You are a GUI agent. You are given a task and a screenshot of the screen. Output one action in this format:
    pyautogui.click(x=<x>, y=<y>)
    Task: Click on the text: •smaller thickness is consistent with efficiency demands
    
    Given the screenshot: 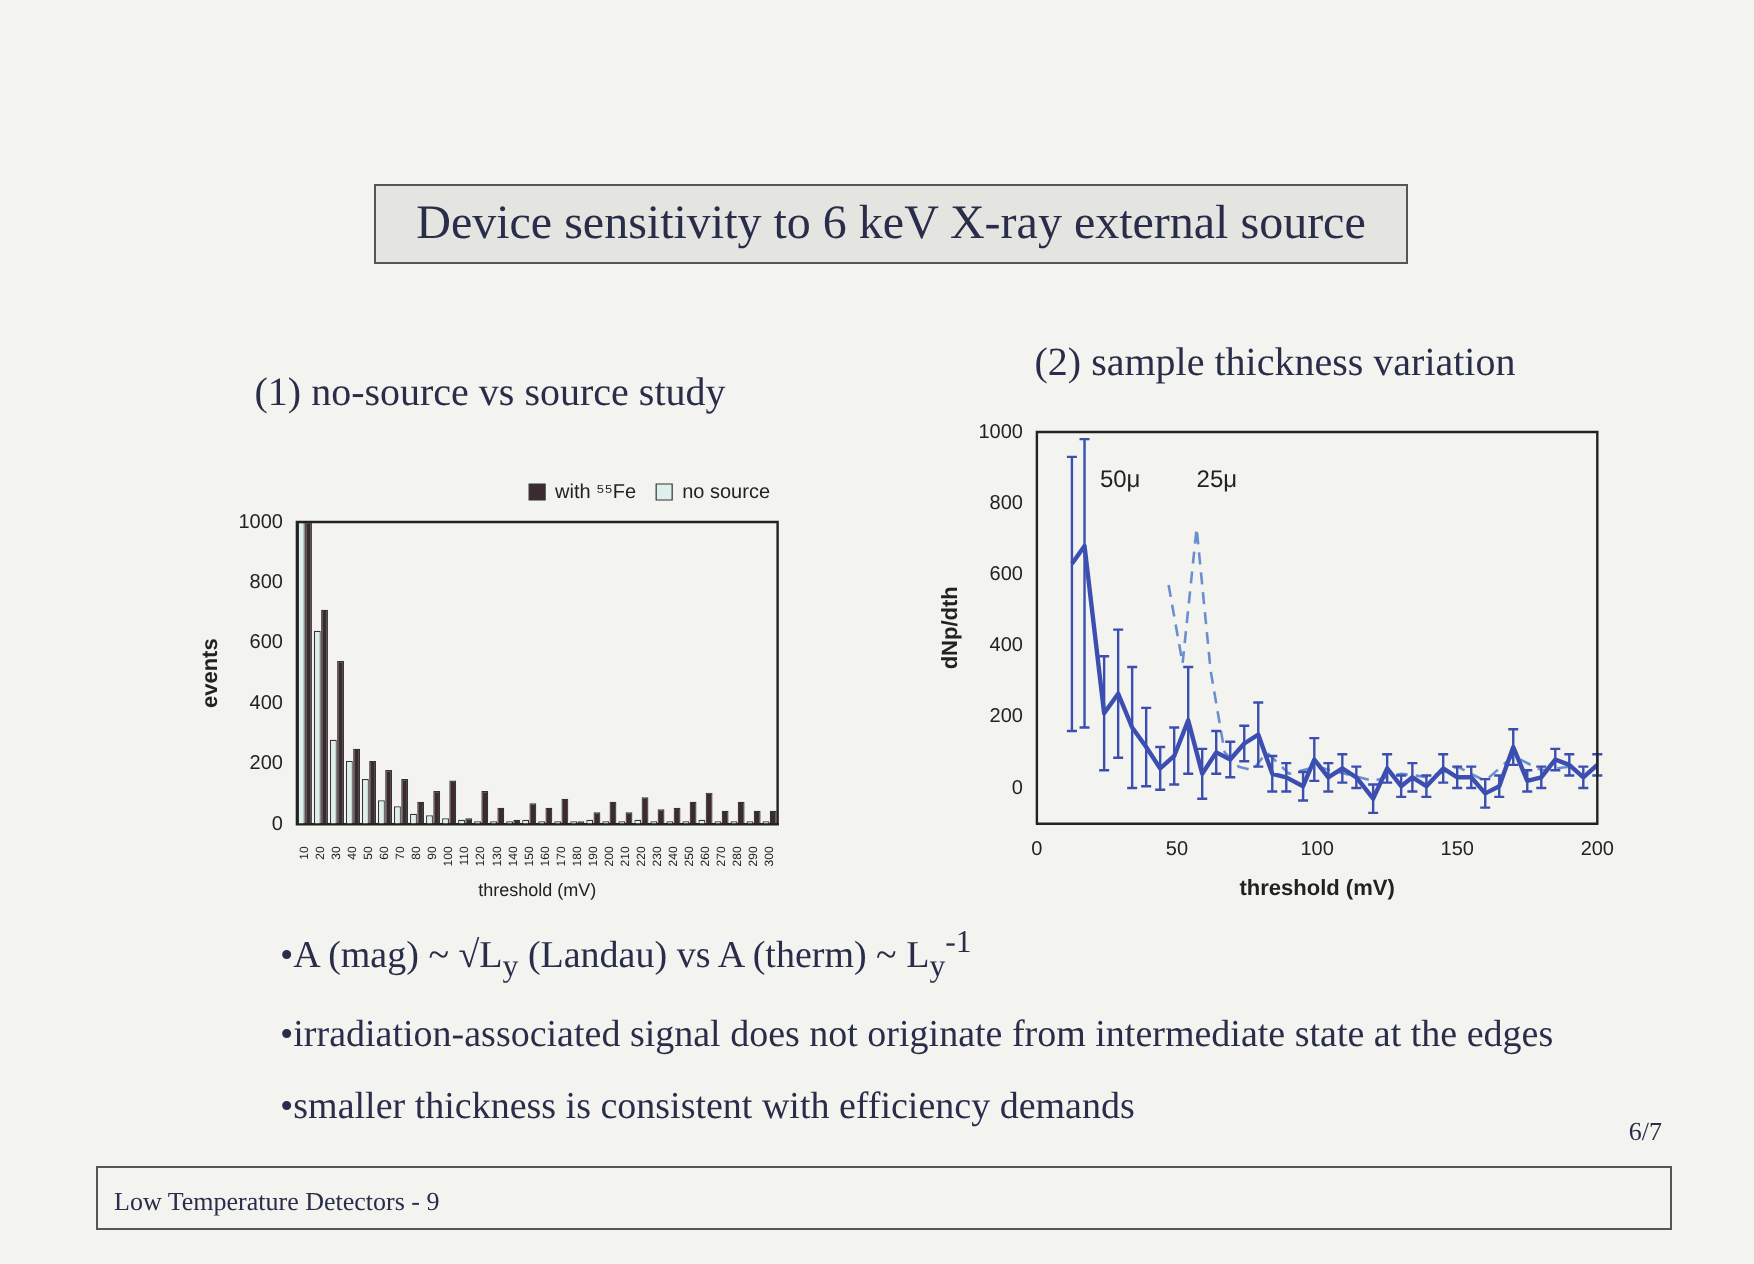 What is the action you would take?
    pyautogui.click(x=708, y=1108)
    